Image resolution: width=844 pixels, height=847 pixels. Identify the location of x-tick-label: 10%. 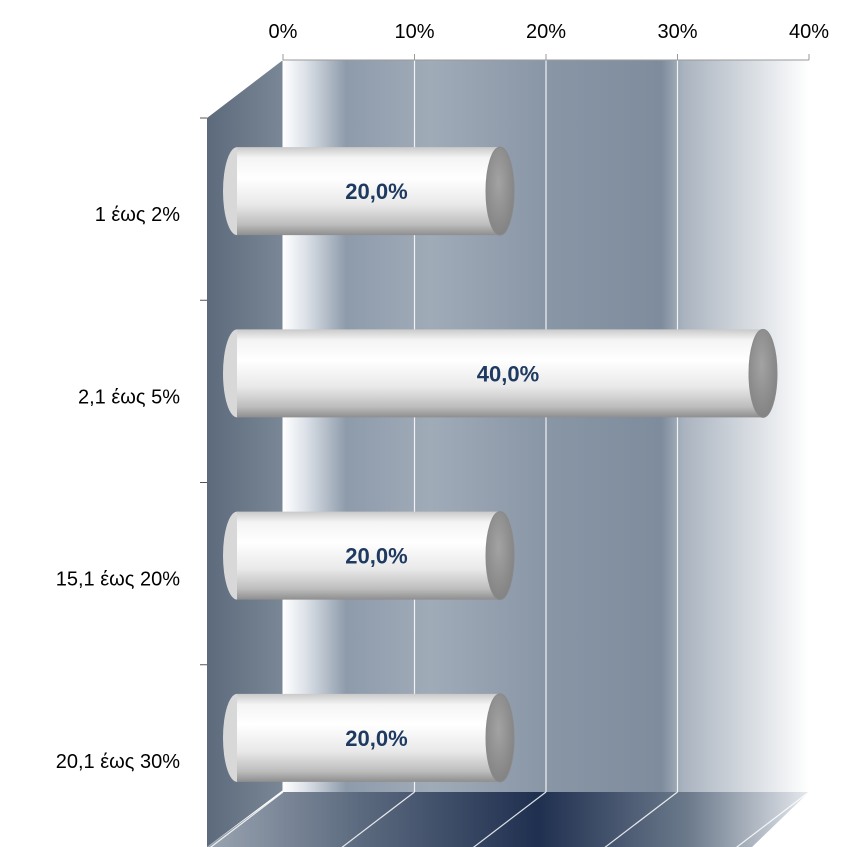
(414, 32).